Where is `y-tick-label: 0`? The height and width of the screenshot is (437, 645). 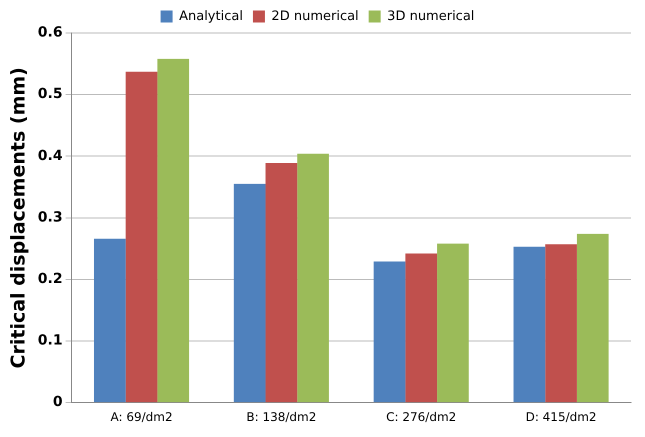
y-tick-label: 0 is located at coordinates (57, 402).